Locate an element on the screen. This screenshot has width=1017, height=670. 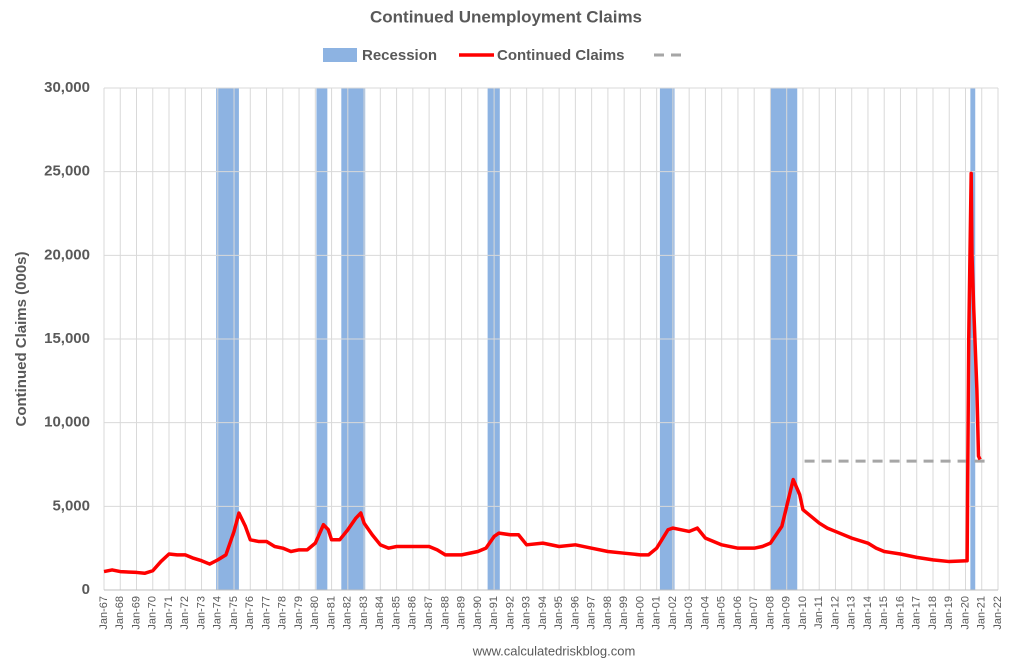
x-tick-label: Jan-86 is located at coordinates (413, 613).